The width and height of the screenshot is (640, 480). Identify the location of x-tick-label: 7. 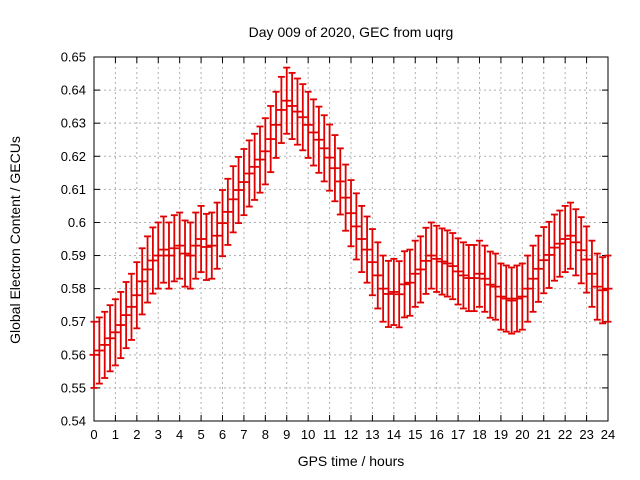
(243, 434).